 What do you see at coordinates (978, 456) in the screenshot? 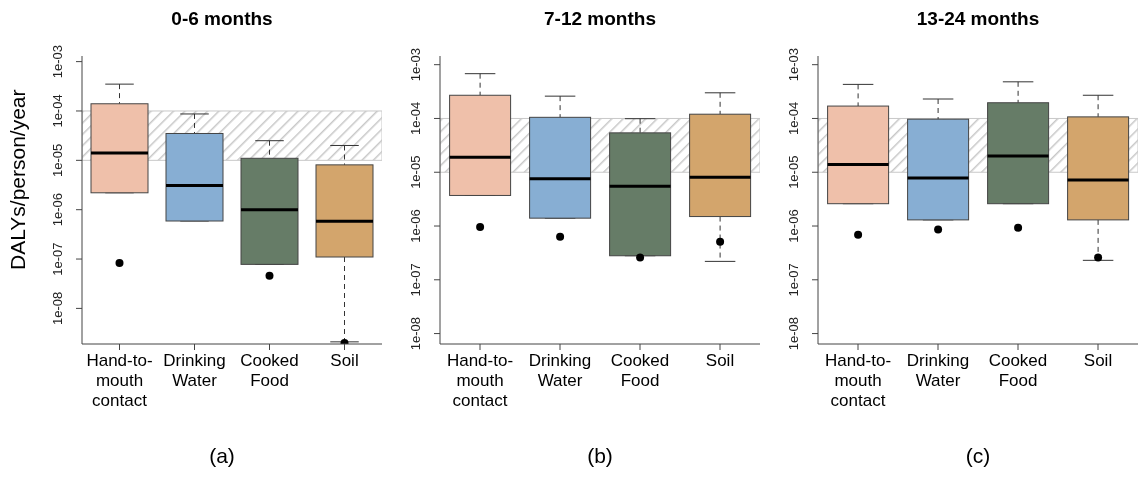
I see `text: (c)` at bounding box center [978, 456].